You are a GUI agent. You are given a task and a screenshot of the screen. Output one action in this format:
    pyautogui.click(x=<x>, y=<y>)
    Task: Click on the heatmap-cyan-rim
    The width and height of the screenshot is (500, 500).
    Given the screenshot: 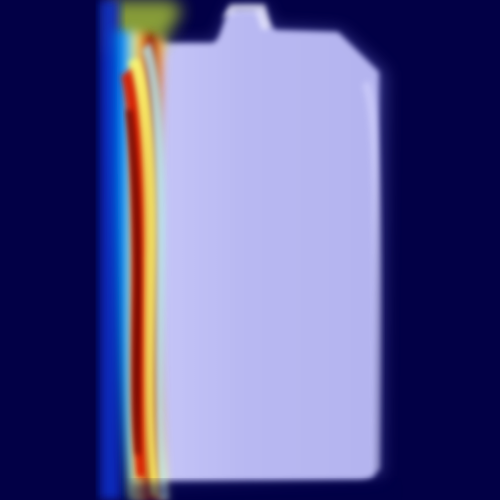 What is the action you would take?
    pyautogui.click(x=155, y=270)
    